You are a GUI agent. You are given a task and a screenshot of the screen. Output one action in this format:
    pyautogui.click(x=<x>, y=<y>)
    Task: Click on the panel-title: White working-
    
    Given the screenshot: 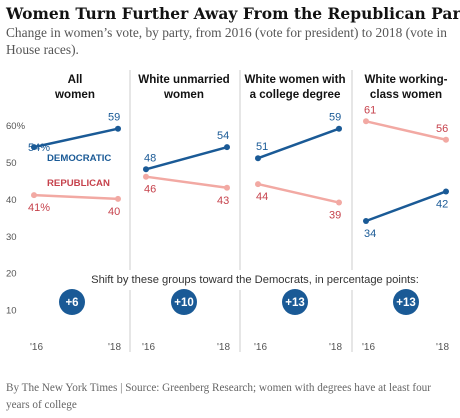 What is the action you would take?
    pyautogui.click(x=405, y=79)
    